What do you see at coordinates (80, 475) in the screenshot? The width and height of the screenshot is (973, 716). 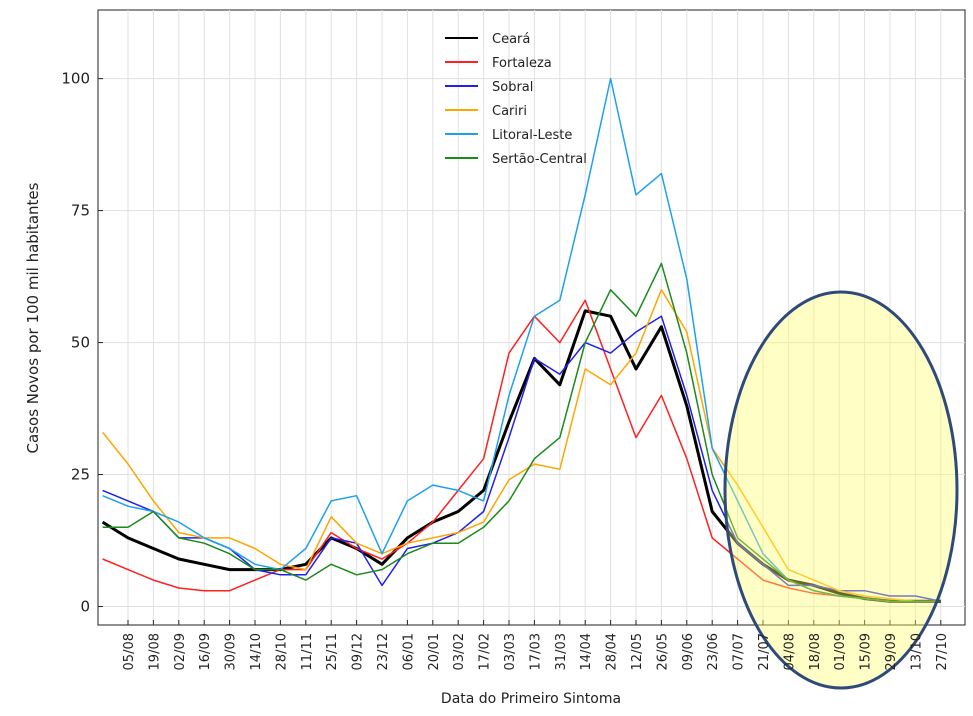 I see `y-tick-label: 25` at bounding box center [80, 475].